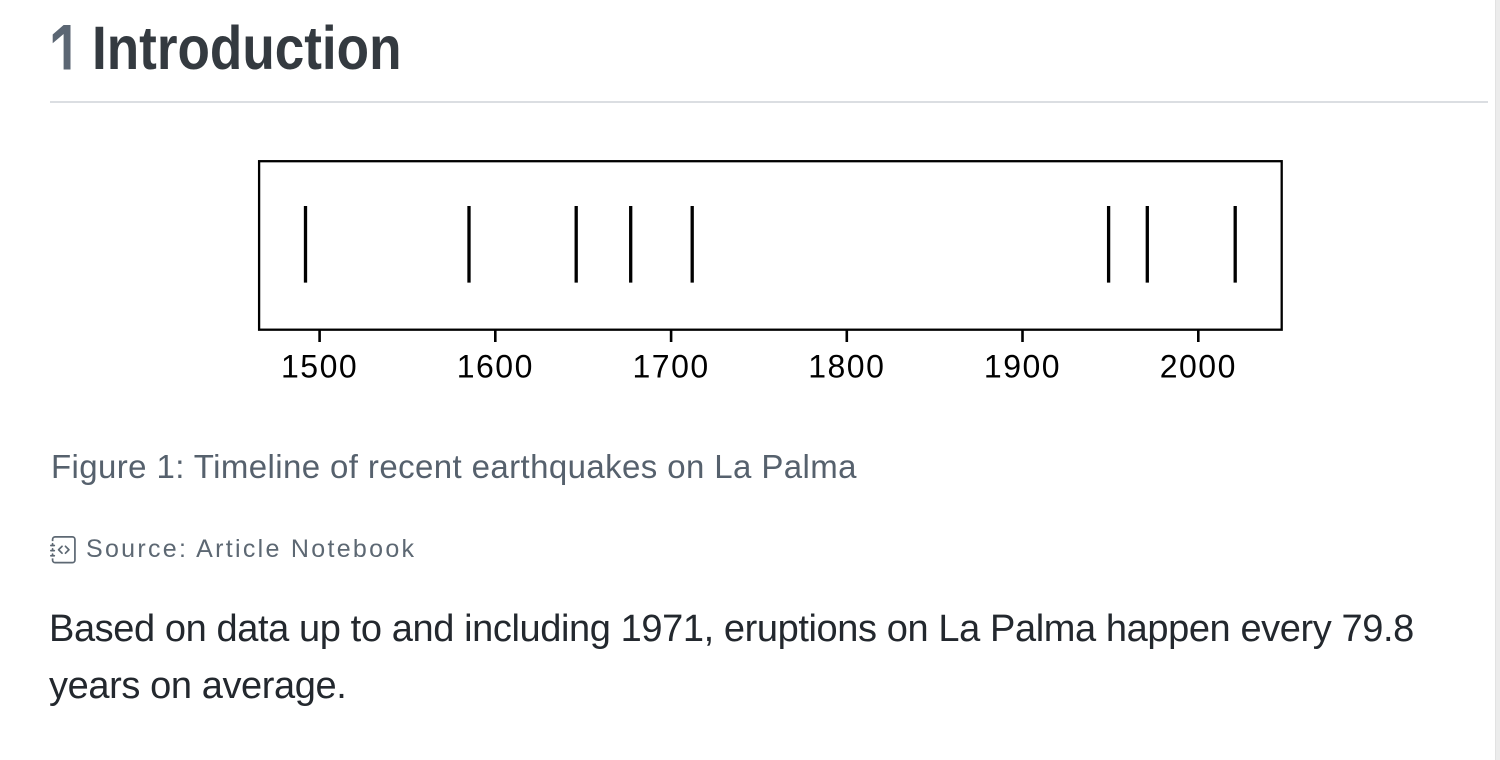 The width and height of the screenshot is (1500, 760). What do you see at coordinates (319, 367) in the screenshot?
I see `svg-text: 1500` at bounding box center [319, 367].